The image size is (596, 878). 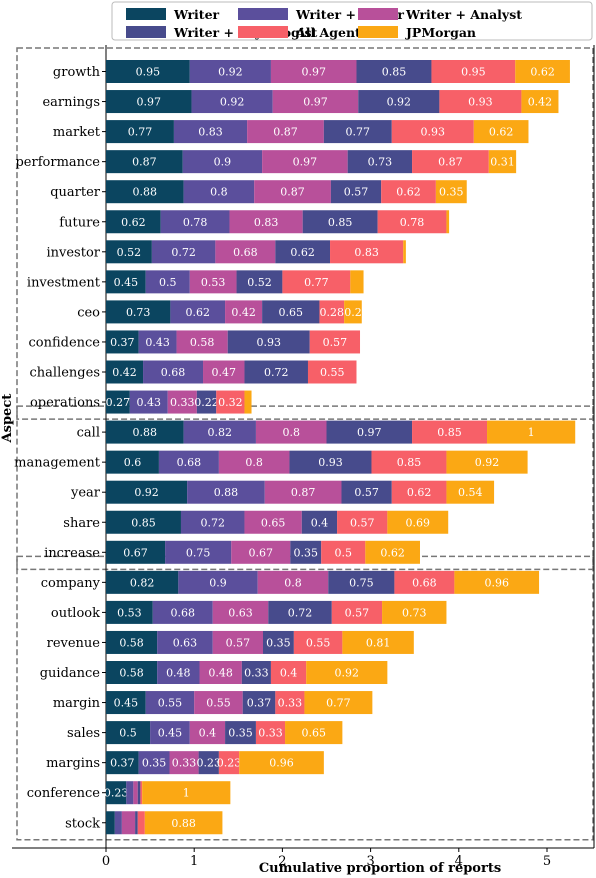 I want to click on bar-guidance-all-agents, so click(x=288, y=672).